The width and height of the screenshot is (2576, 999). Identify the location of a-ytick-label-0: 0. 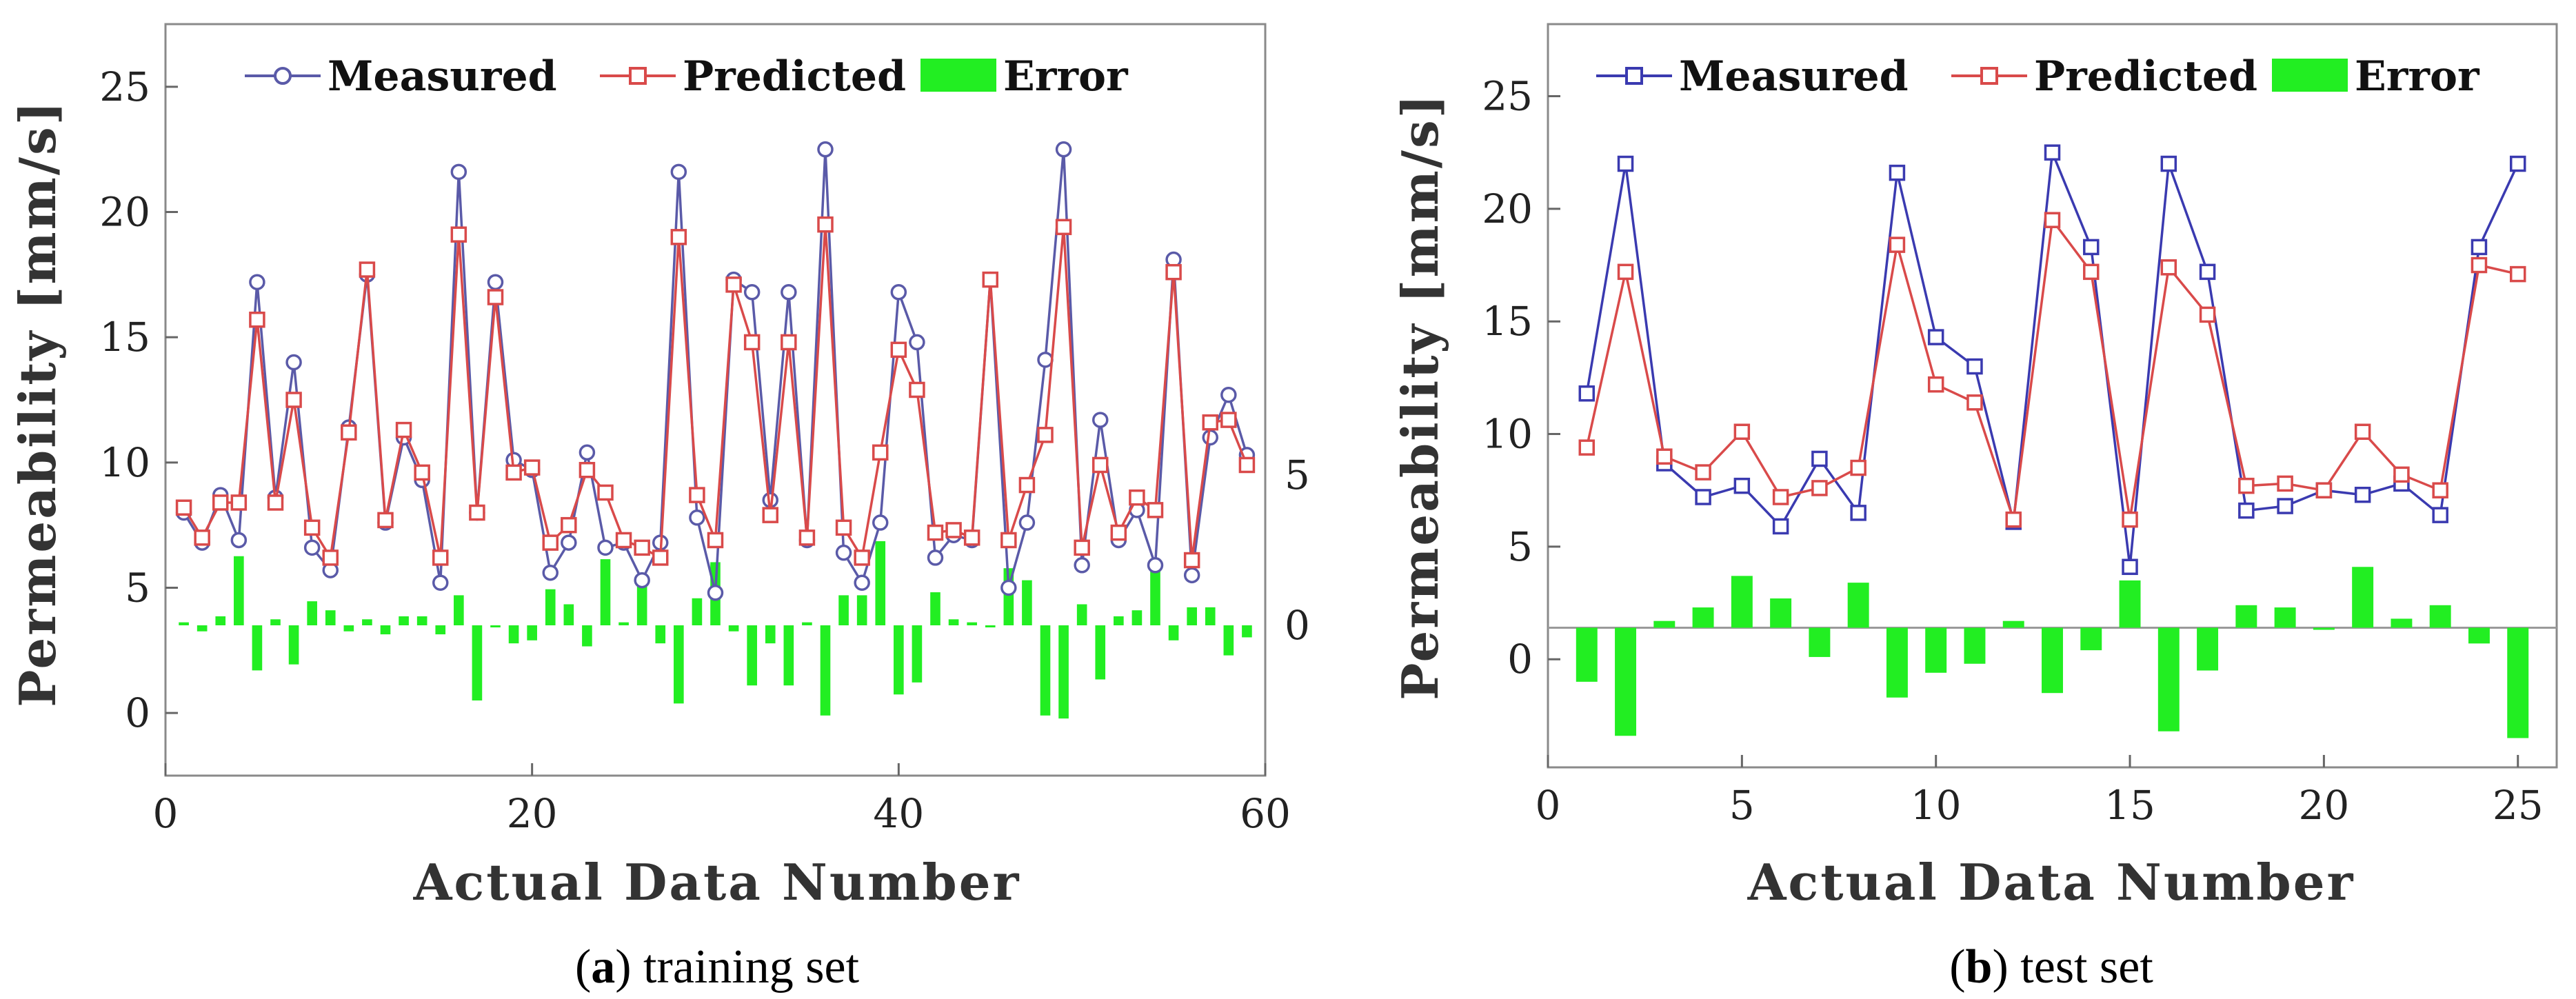
(137, 712).